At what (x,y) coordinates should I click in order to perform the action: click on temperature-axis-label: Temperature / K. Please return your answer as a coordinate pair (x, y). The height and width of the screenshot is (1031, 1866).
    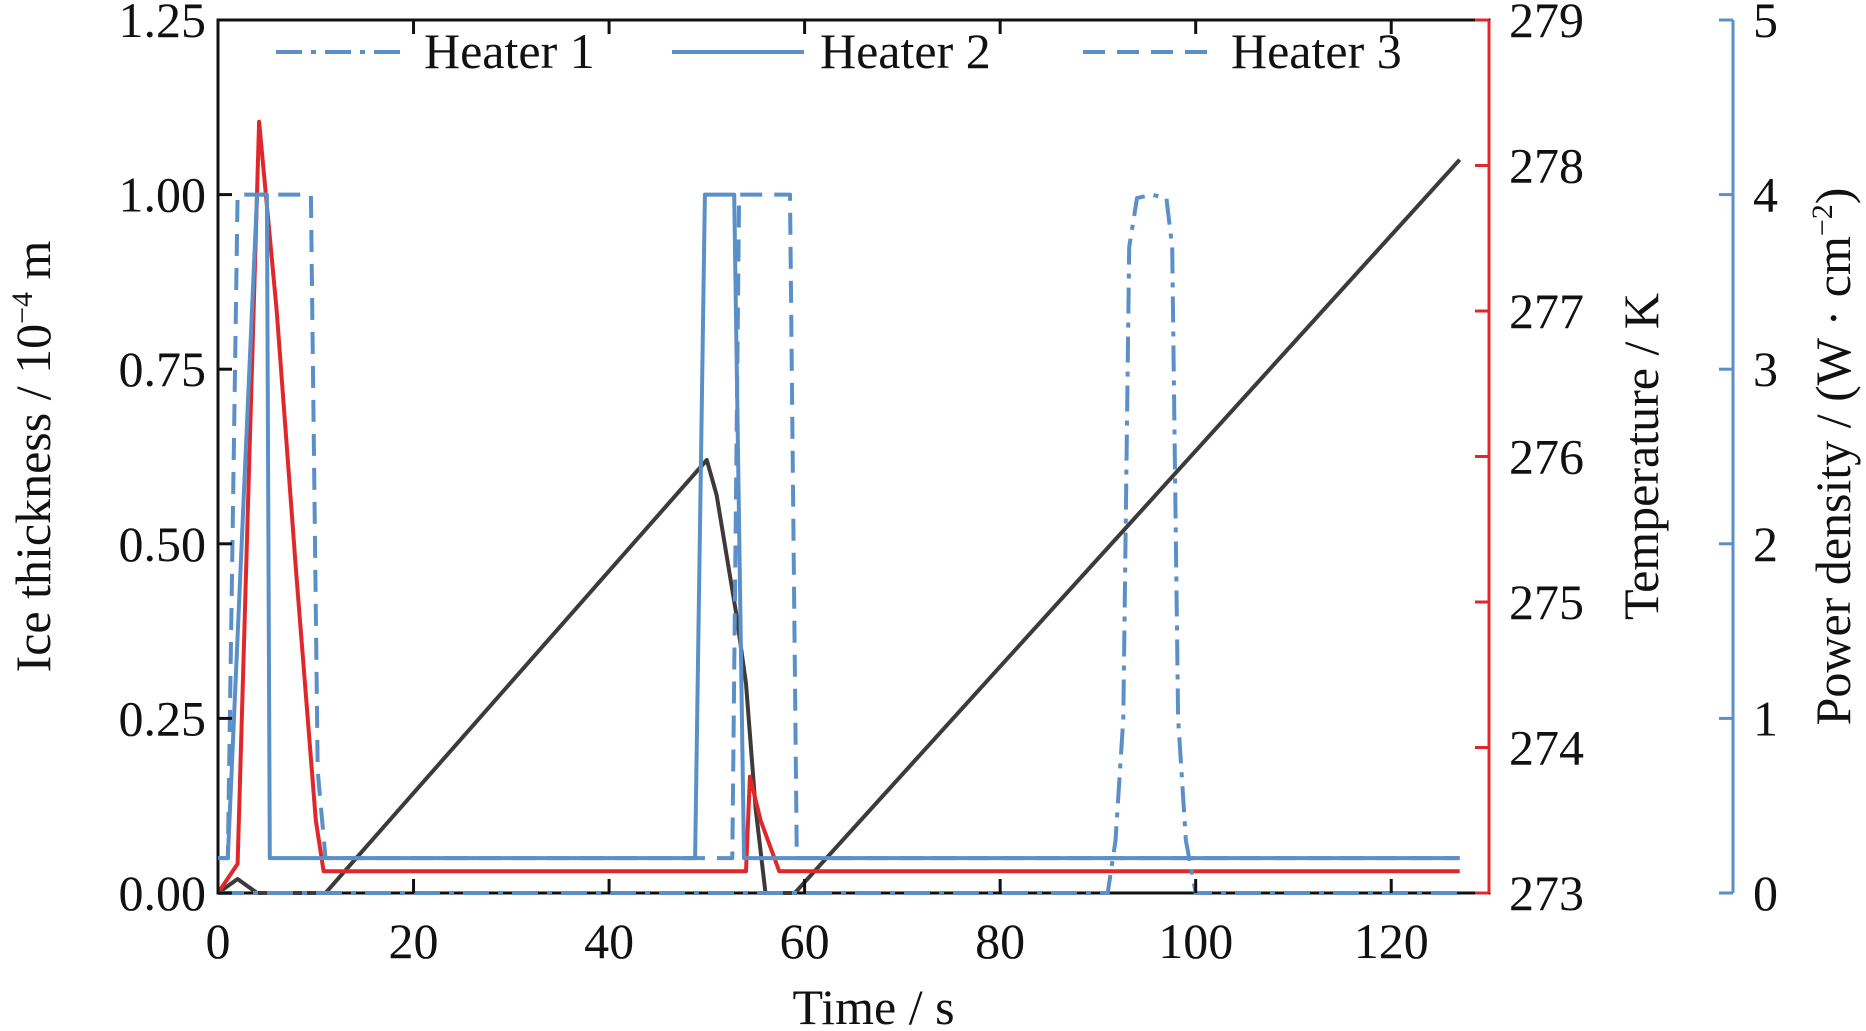
    Looking at the image, I should click on (1641, 456).